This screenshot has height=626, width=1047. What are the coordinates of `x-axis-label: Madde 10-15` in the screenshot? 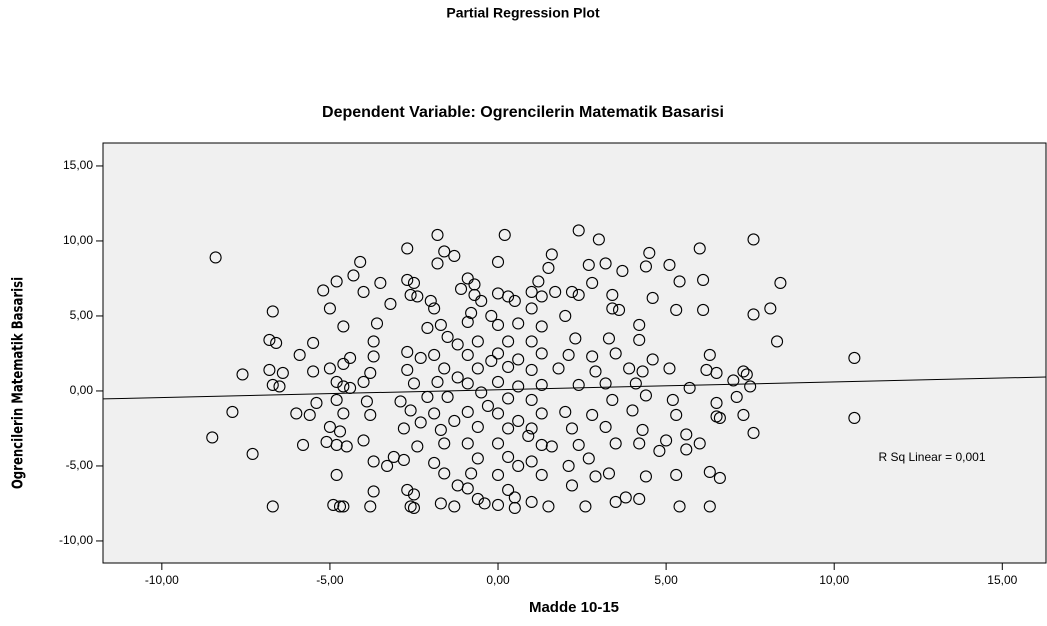 It's located at (574, 607).